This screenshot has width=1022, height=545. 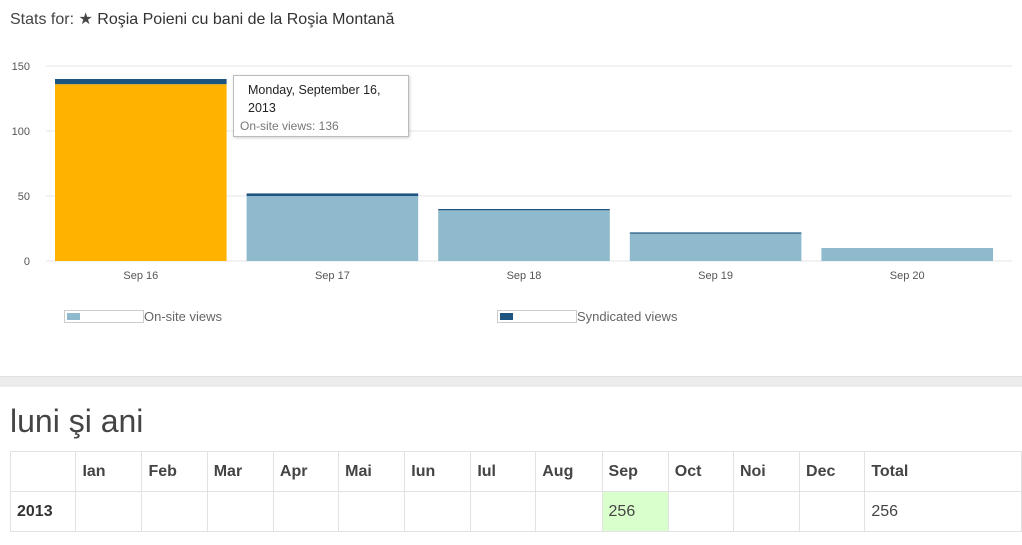 What do you see at coordinates (627, 316) in the screenshot?
I see `legend-syndicated-label: Syndicated views` at bounding box center [627, 316].